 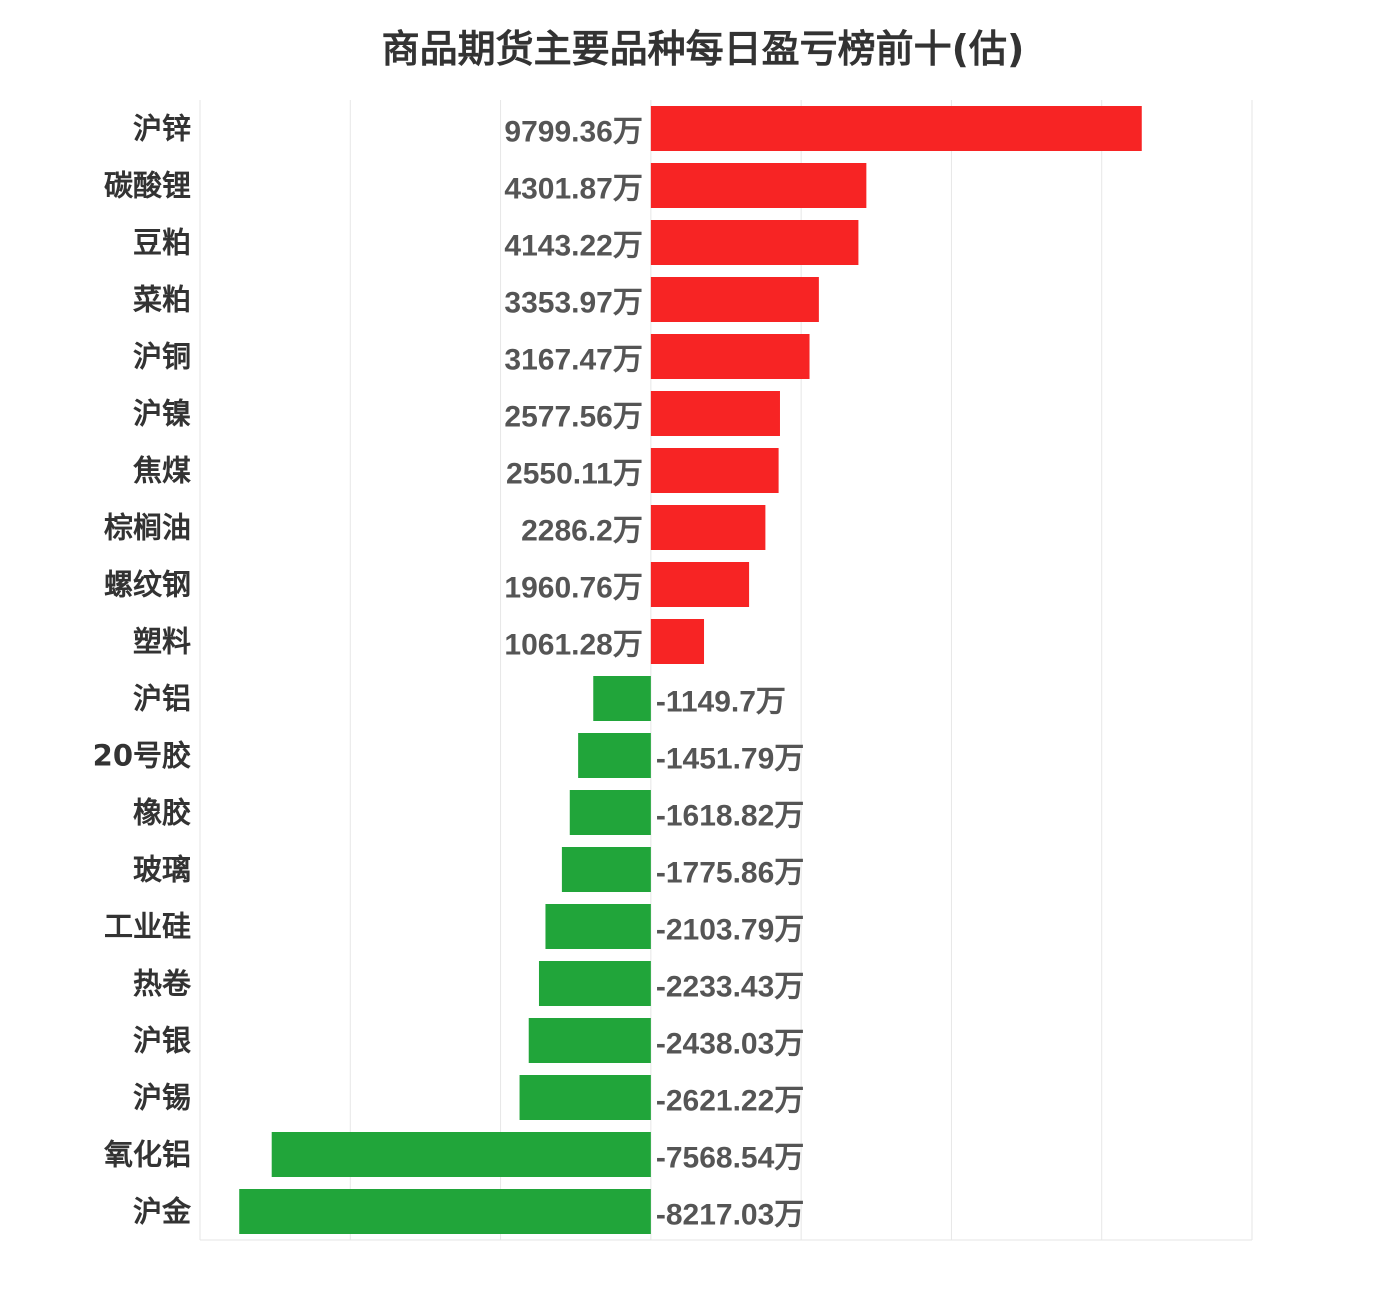 What do you see at coordinates (730, 816) in the screenshot?
I see `value-label: -1618.82万` at bounding box center [730, 816].